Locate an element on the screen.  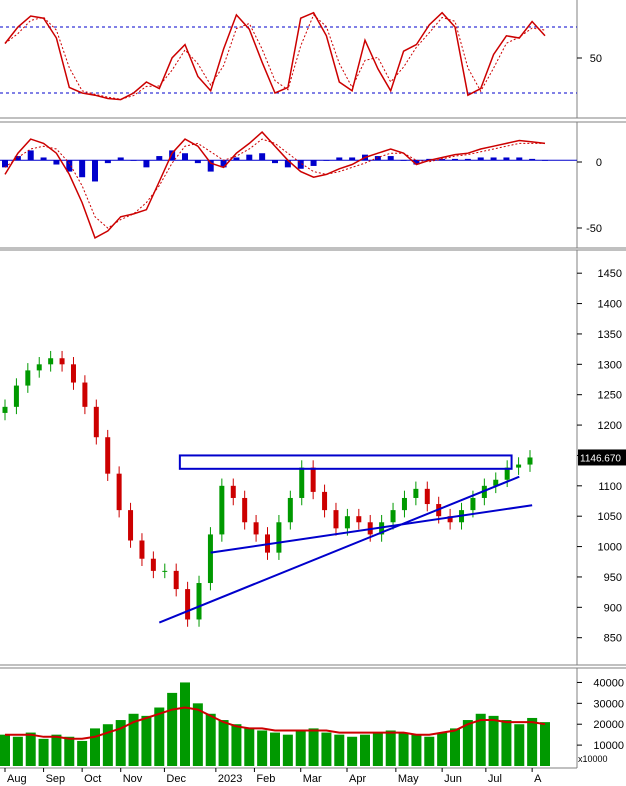
volume-tick-label: 30000 is located at coordinates (608, 704).